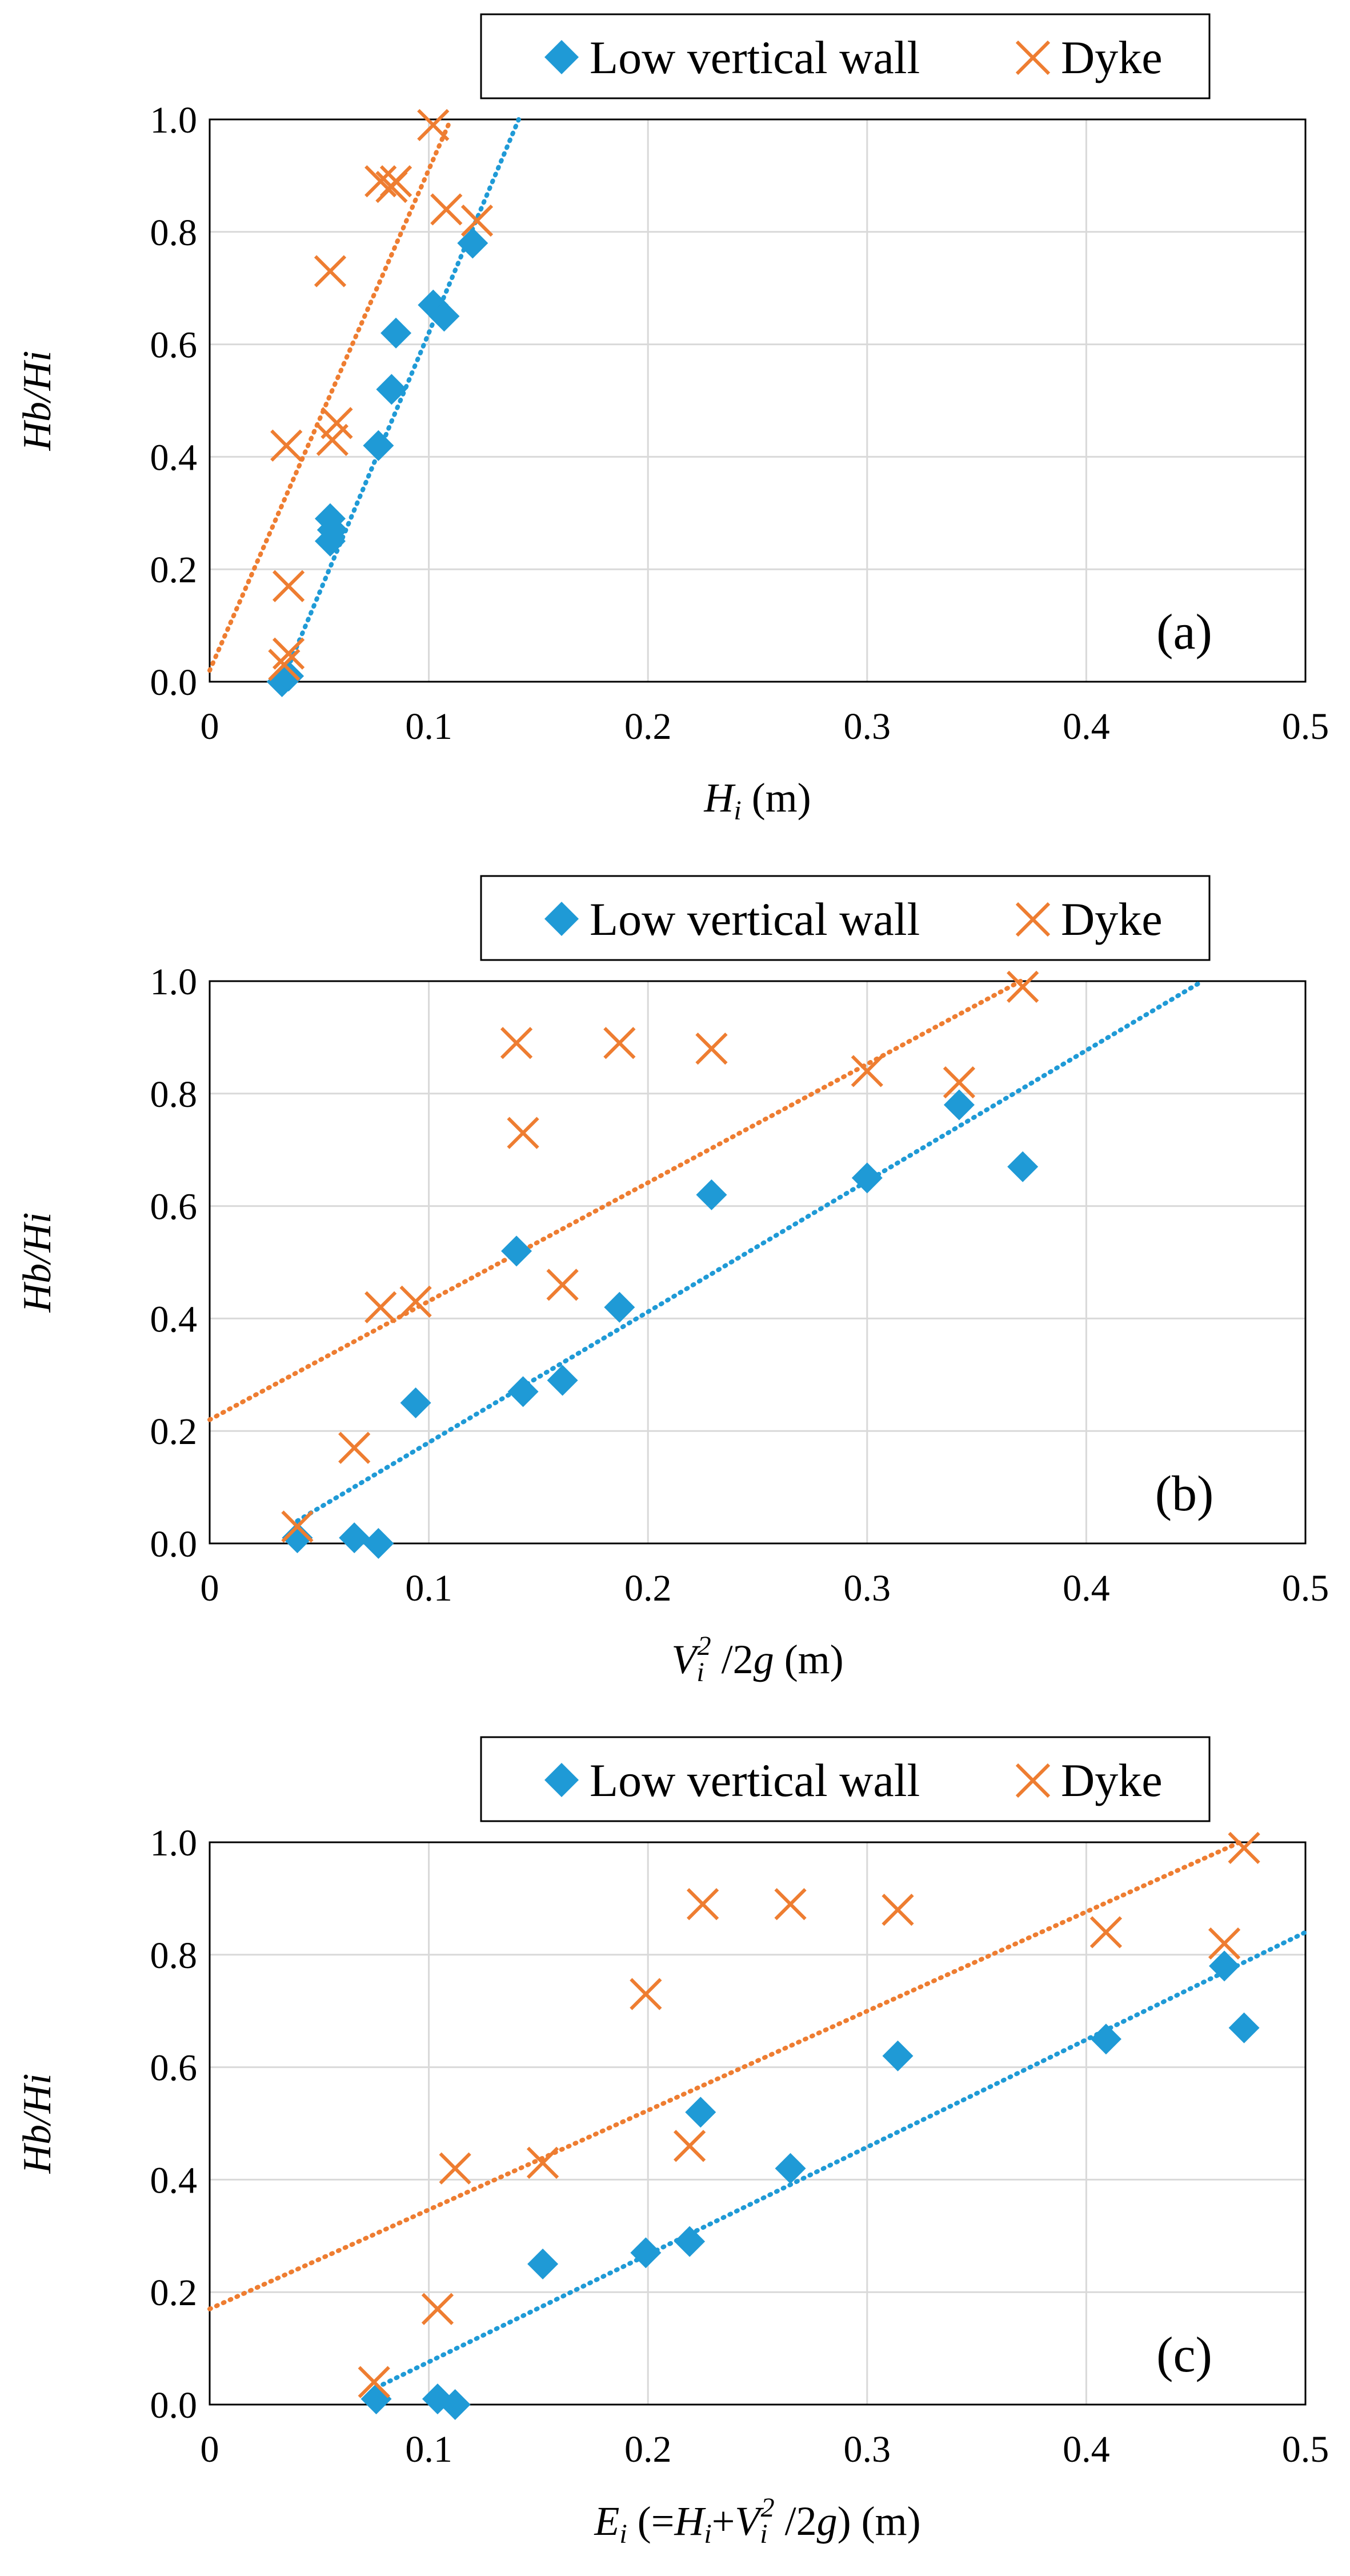 Image resolution: width=1350 pixels, height=2576 pixels. I want to click on y-tick-label: 0.2, so click(174, 1432).